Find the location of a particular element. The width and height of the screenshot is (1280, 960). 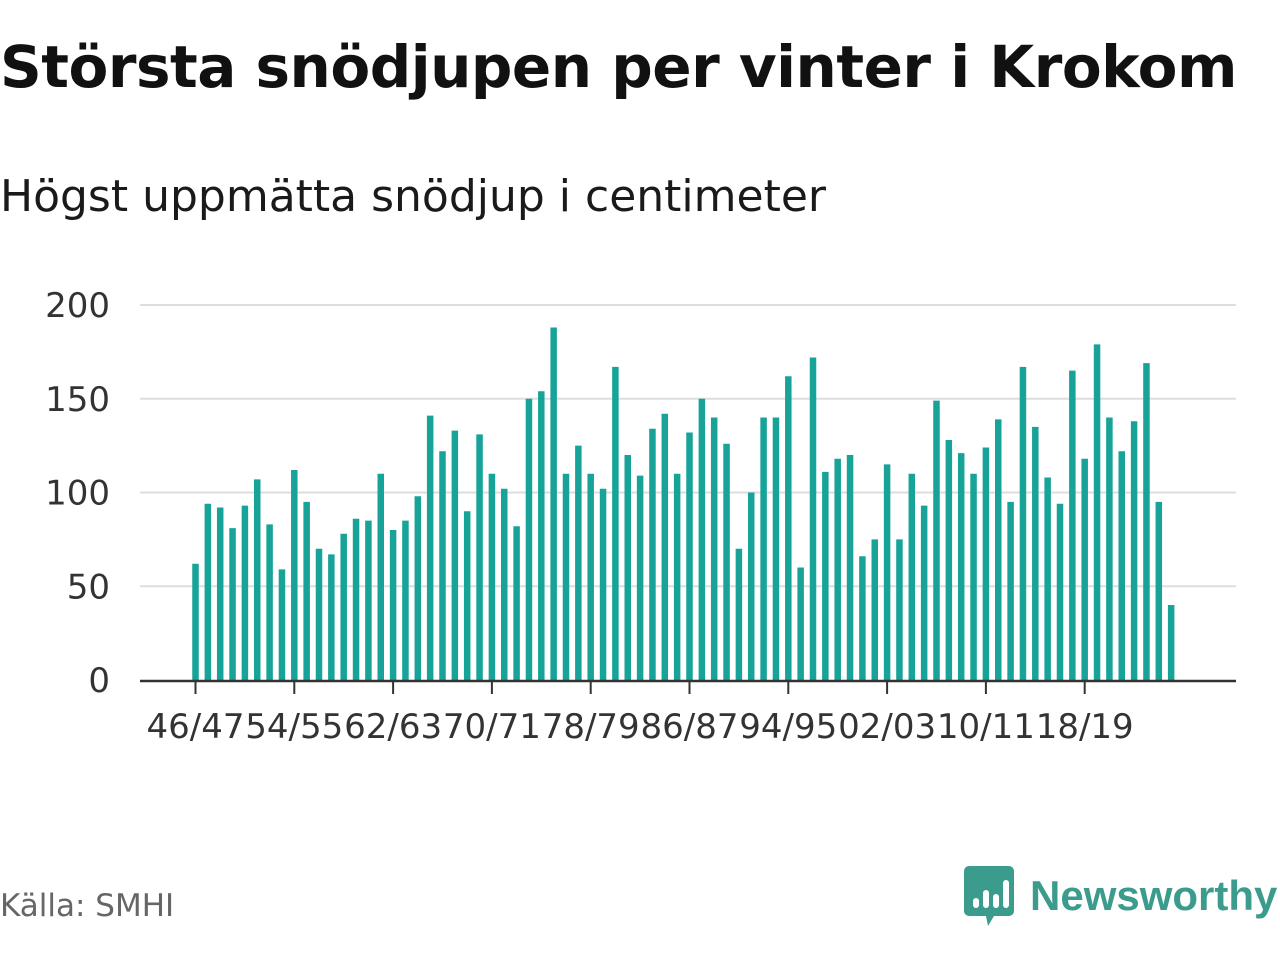

bar-86/87 is located at coordinates (689, 556).